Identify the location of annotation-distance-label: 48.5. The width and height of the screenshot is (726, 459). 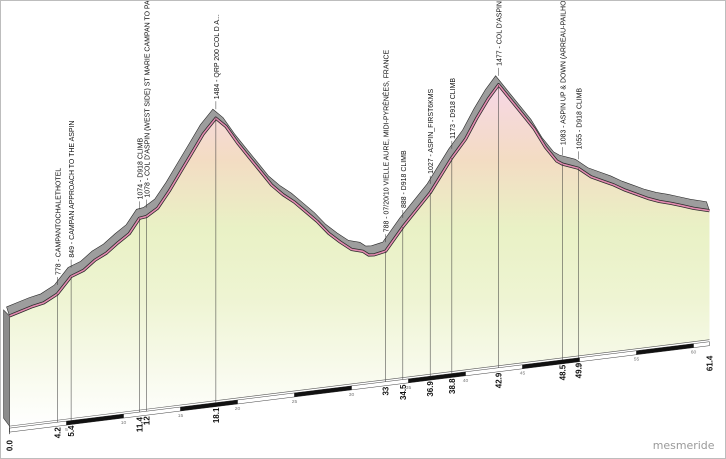
(562, 372).